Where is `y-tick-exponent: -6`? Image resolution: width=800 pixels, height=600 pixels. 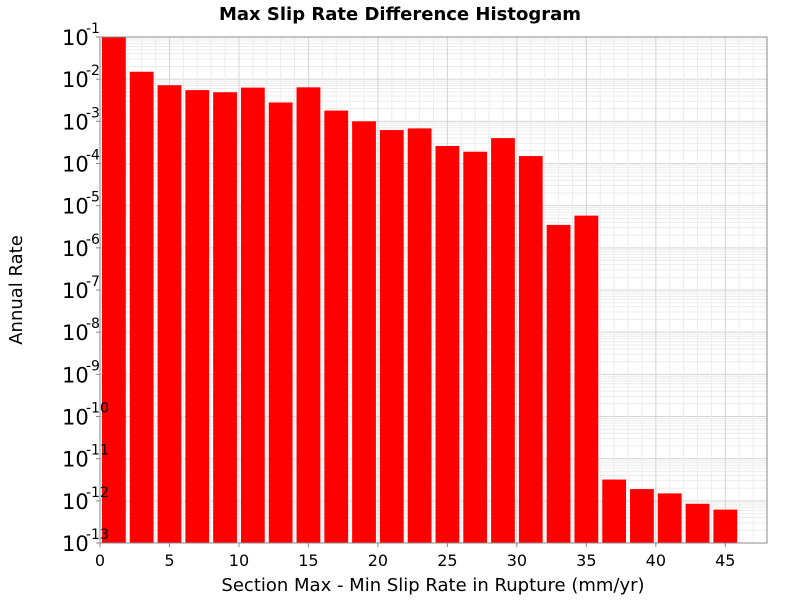
y-tick-exponent: -6 is located at coordinates (93, 240).